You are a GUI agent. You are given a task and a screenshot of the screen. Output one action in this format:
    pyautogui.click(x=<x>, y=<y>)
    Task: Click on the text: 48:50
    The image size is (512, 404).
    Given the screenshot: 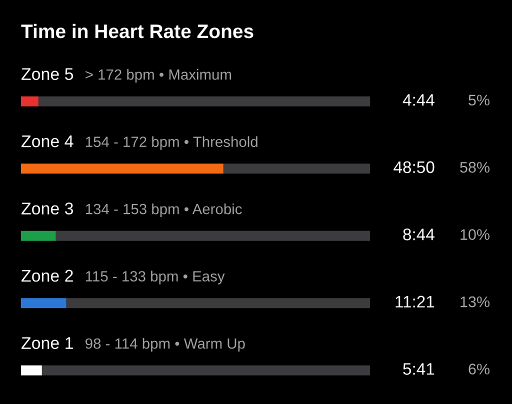 What is the action you would take?
    pyautogui.click(x=414, y=167)
    